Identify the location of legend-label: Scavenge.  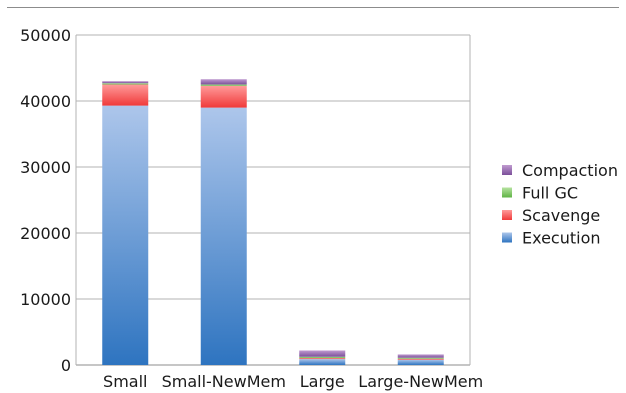
(561, 215).